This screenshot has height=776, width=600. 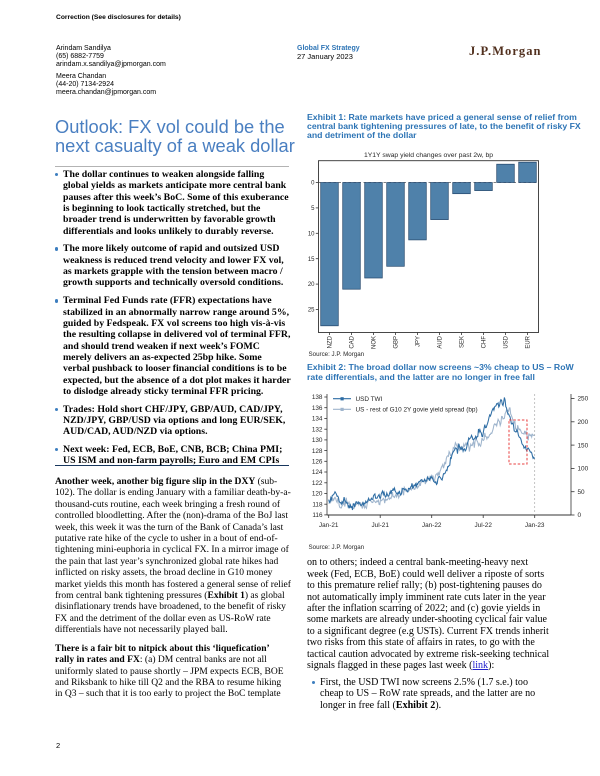 What do you see at coordinates (583, 422) in the screenshot?
I see `svg-text: 200` at bounding box center [583, 422].